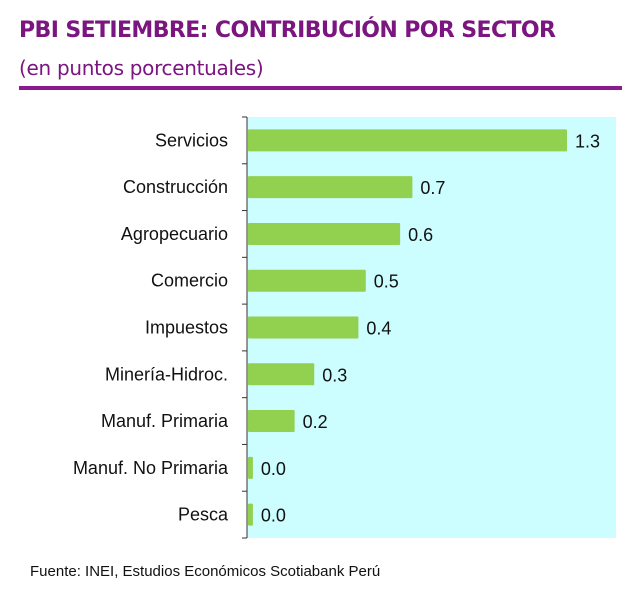 The height and width of the screenshot is (604, 640). Describe the element at coordinates (432, 188) in the screenshot. I see `data-label: 0.7` at that location.